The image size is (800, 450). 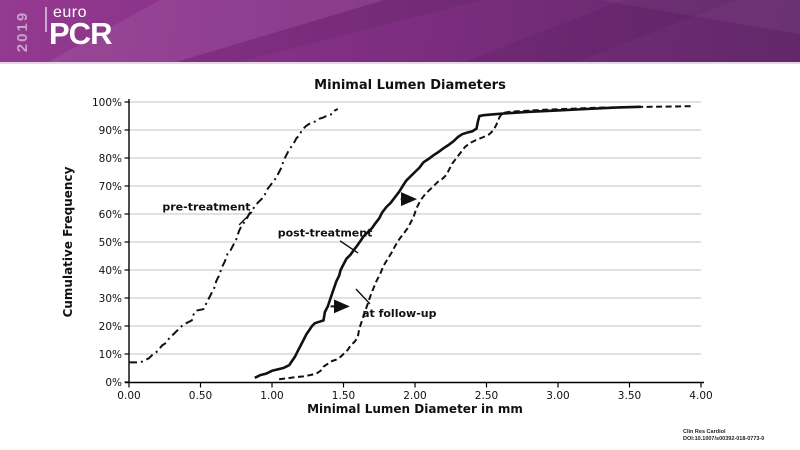 What do you see at coordinates (110, 327) in the screenshot?
I see `y-tick-label: 20%` at bounding box center [110, 327].